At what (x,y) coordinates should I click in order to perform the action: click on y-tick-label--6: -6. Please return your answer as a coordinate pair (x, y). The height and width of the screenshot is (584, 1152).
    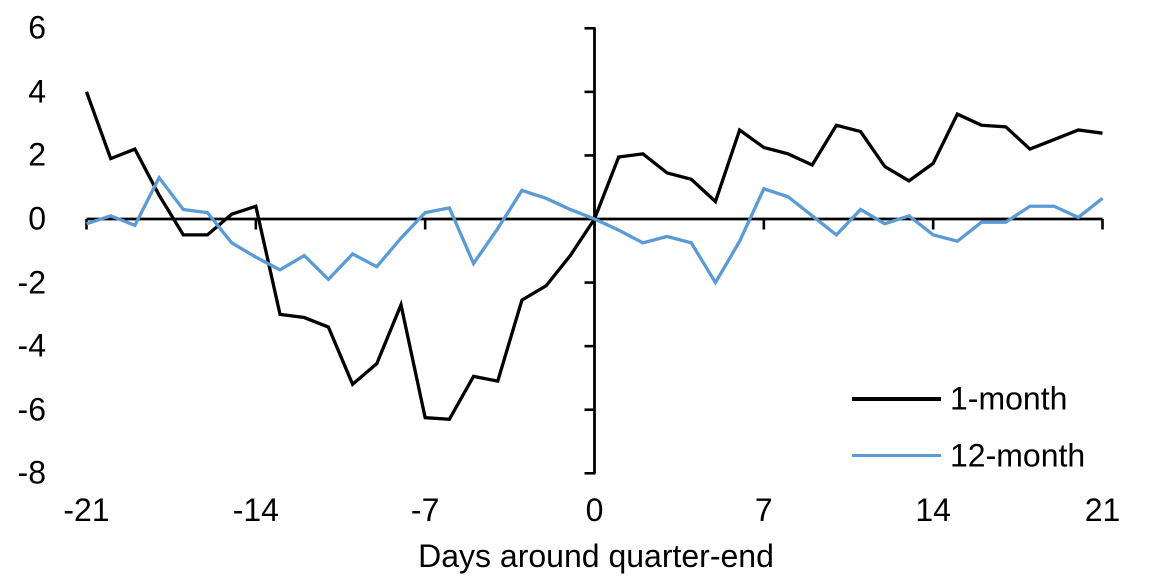
    Looking at the image, I should click on (31, 409).